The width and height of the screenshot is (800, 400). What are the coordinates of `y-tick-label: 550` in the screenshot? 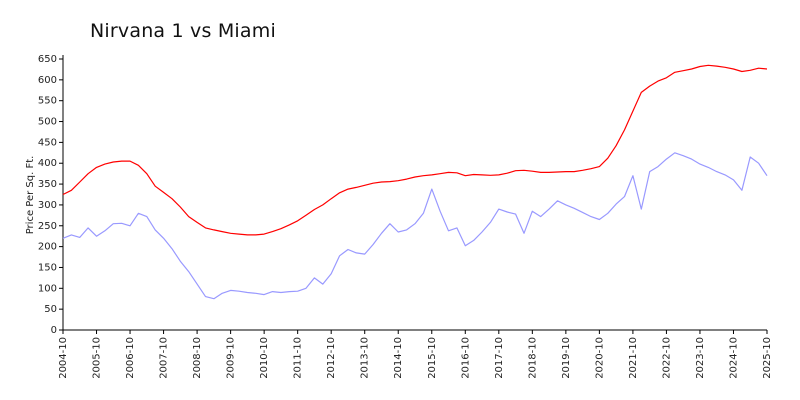 It's located at (47, 101).